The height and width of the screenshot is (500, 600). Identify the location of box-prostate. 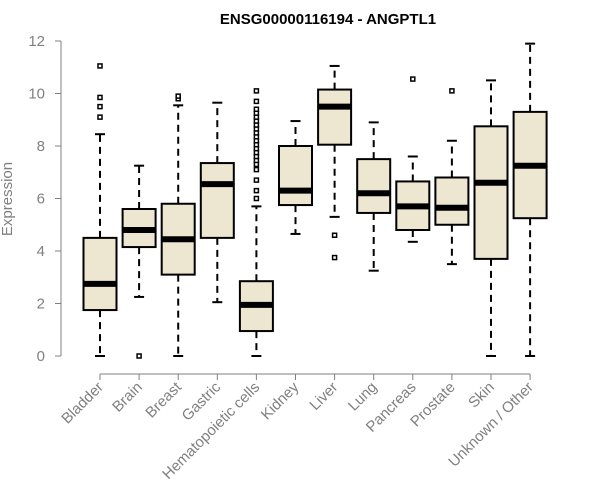
(452, 177).